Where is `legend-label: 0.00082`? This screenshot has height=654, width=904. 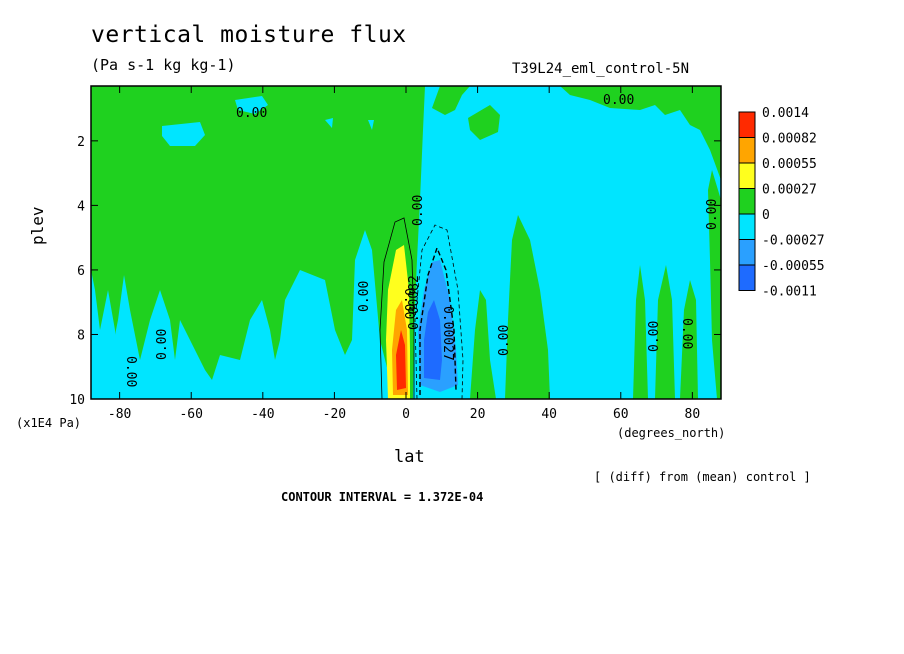 legend-label: 0.00082 is located at coordinates (789, 139).